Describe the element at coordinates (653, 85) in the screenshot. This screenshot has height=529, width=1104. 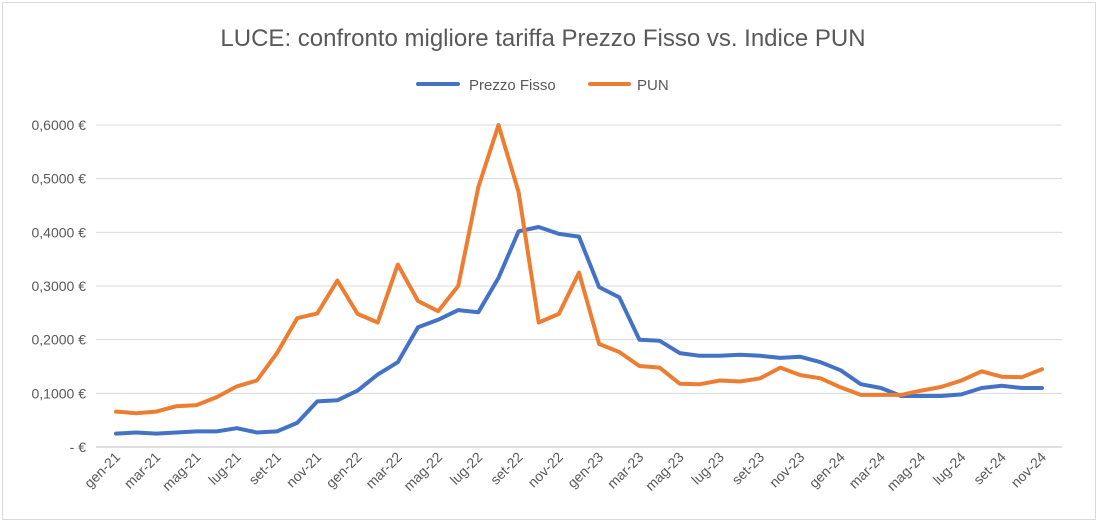
I see `legend-label-pun: PUN` at that location.